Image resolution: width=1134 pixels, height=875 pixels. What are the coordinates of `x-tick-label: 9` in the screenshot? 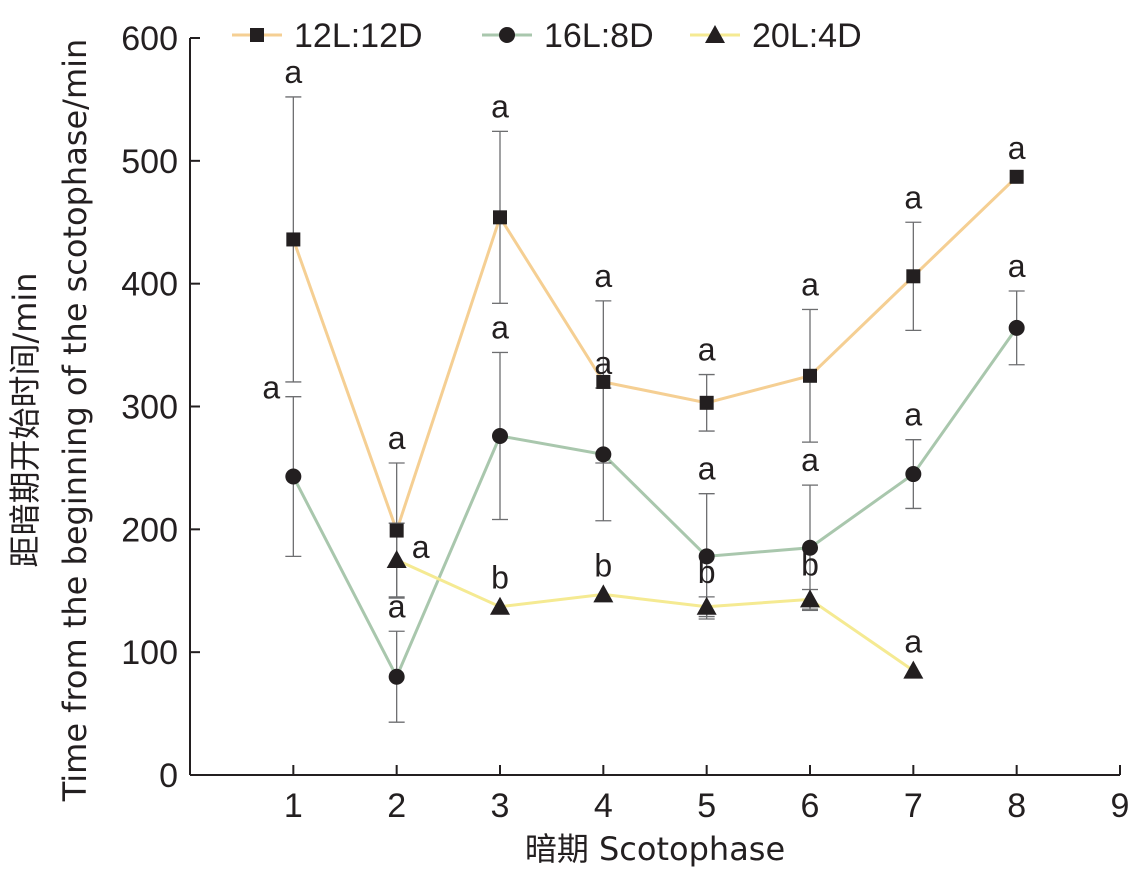 It's located at (1120, 806).